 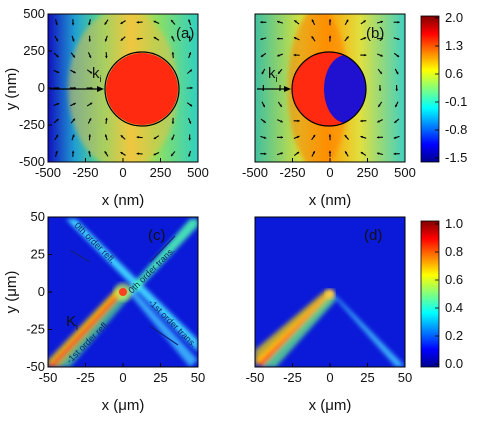 I want to click on y-tick-label: -500, so click(x=32, y=161).